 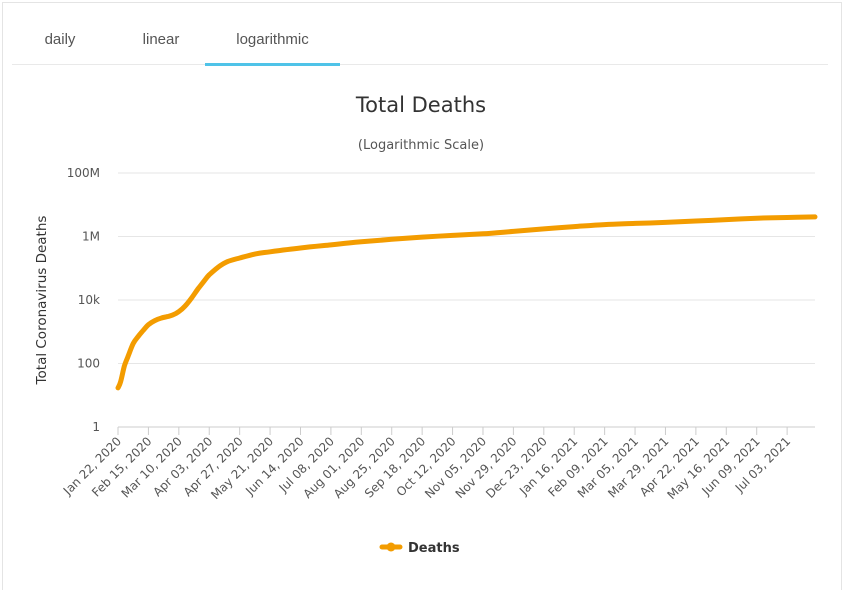 What do you see at coordinates (421, 145) in the screenshot?
I see `chart-subtitle: (Logarithmic Scale)` at bounding box center [421, 145].